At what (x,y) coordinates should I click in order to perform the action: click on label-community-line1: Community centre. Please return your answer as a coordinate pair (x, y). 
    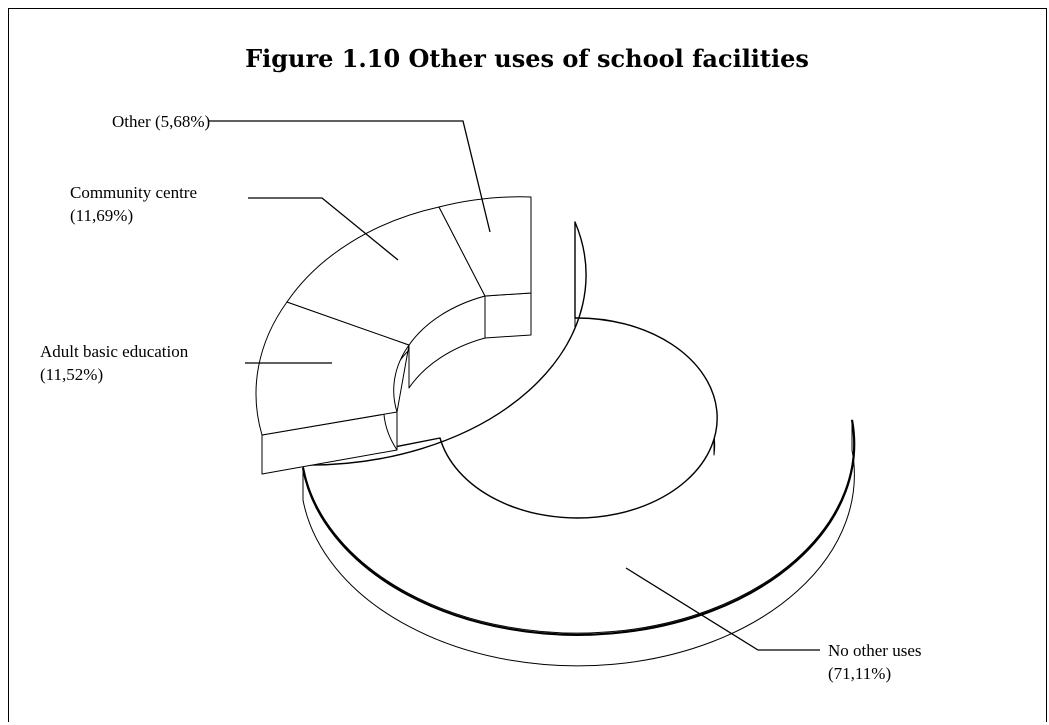
    Looking at the image, I should click on (133, 192).